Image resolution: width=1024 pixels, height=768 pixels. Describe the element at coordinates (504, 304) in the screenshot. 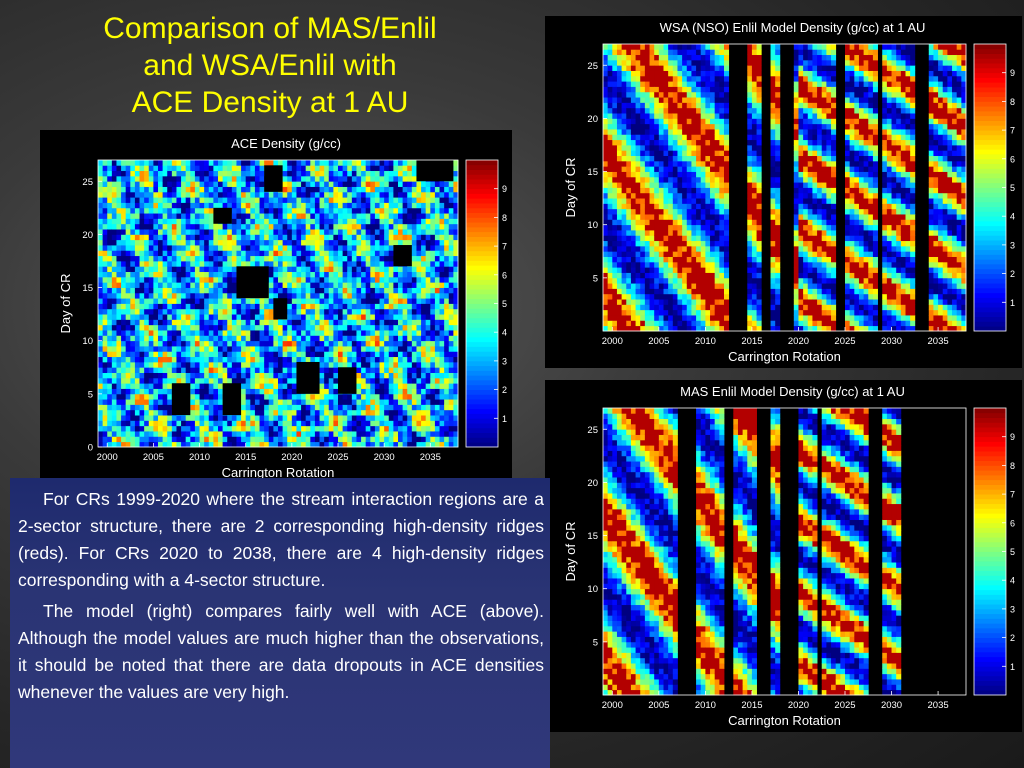

I see `colorbar-tick-label: 5` at that location.